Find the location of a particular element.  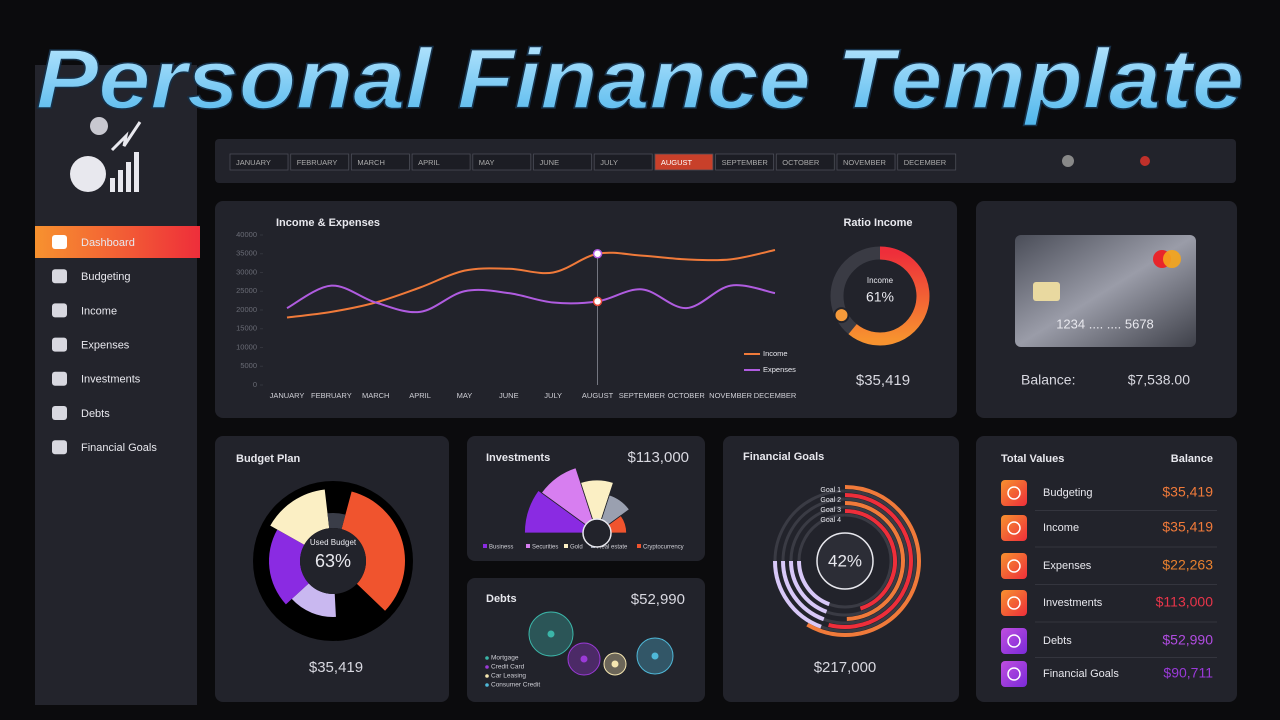

chart-title: Financial Goals is located at coordinates (783, 457).